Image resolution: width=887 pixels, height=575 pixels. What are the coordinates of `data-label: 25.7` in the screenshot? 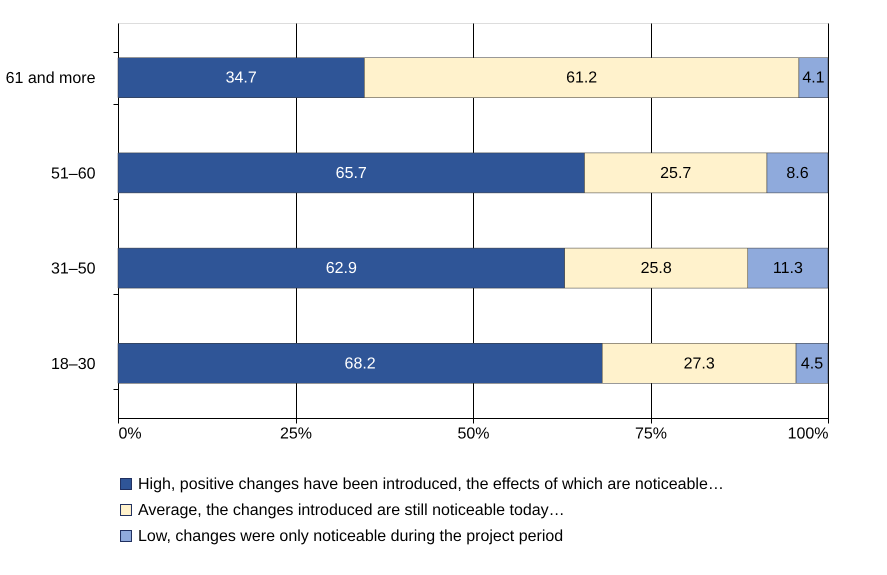 It's located at (676, 173).